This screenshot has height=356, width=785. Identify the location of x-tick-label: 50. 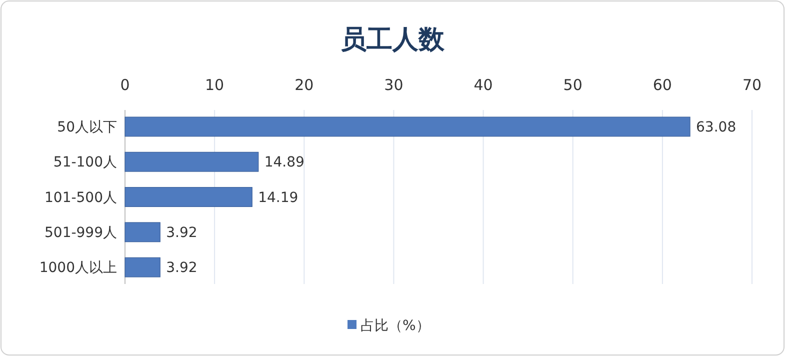
(572, 85).